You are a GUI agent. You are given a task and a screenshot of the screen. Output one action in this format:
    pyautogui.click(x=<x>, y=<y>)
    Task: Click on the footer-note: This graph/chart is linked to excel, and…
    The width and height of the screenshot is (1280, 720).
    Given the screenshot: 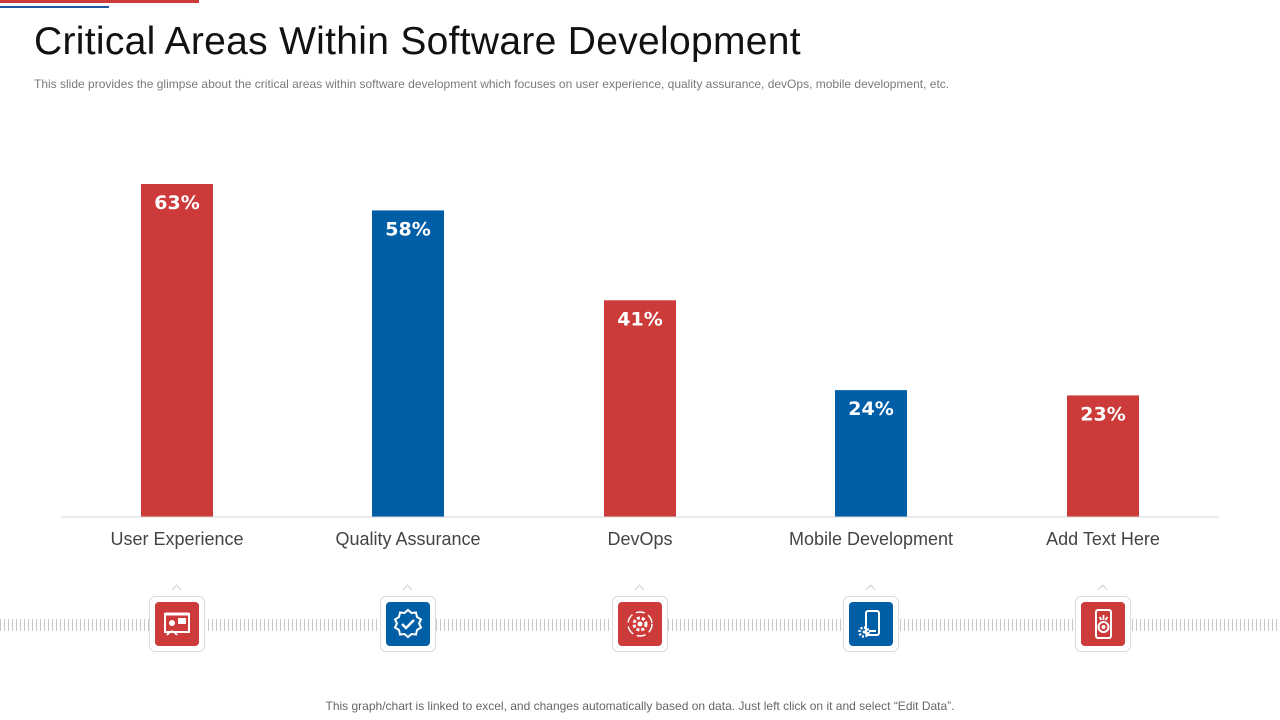 What is the action you would take?
    pyautogui.click(x=640, y=706)
    